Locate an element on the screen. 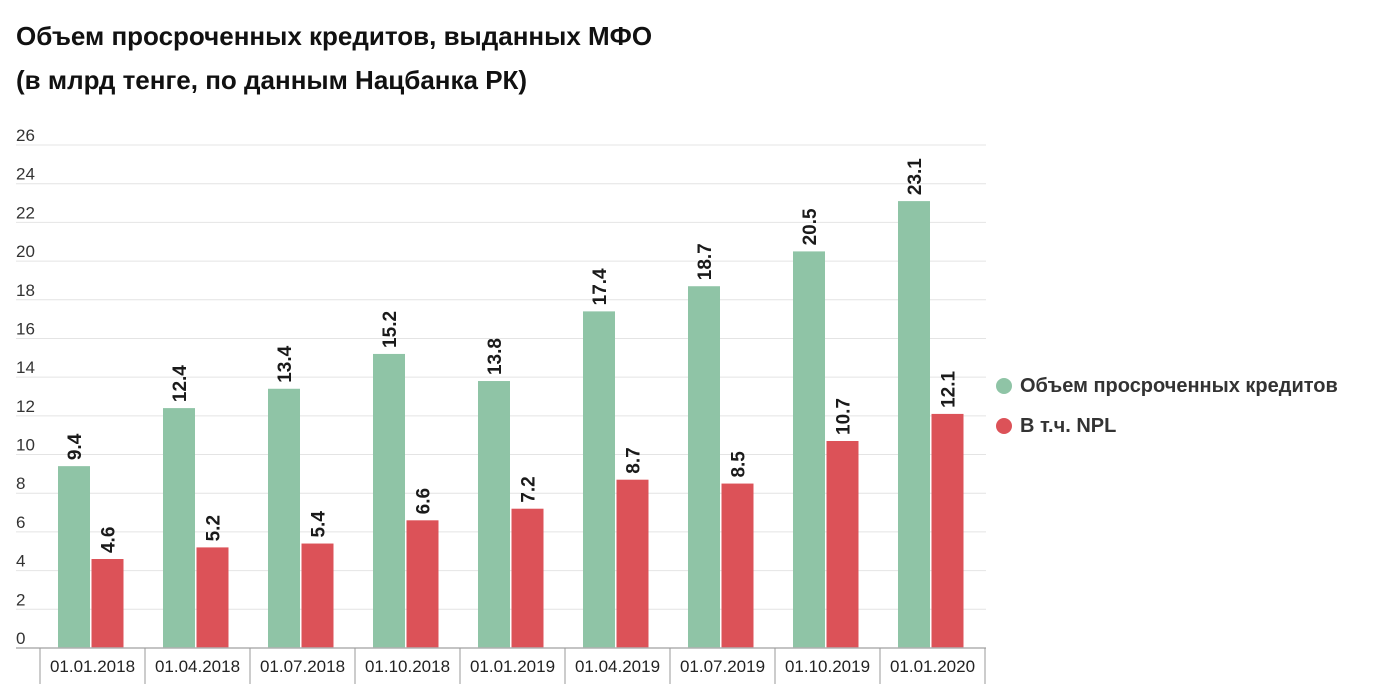 The image size is (1381, 695). y-tick-label: 4 is located at coordinates (20, 561).